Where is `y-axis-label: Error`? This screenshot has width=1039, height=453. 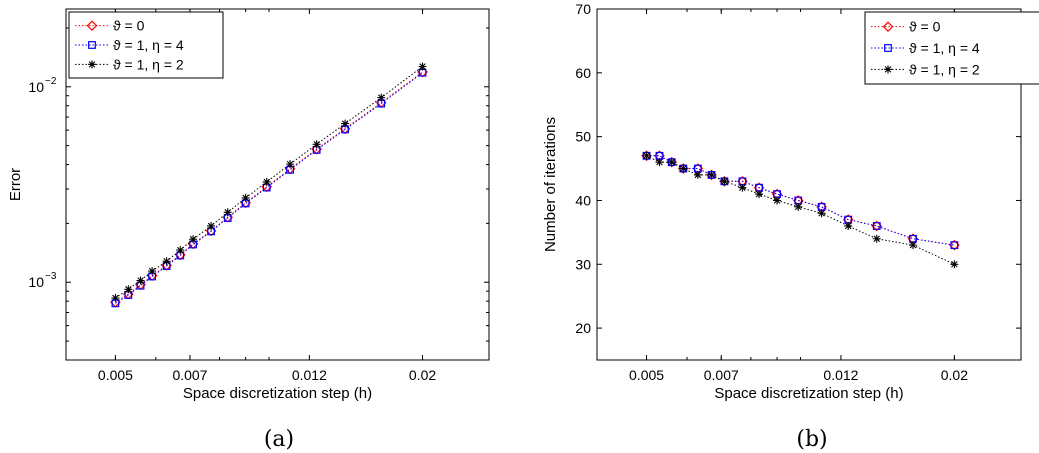 y-axis-label: Error is located at coordinates (15, 184).